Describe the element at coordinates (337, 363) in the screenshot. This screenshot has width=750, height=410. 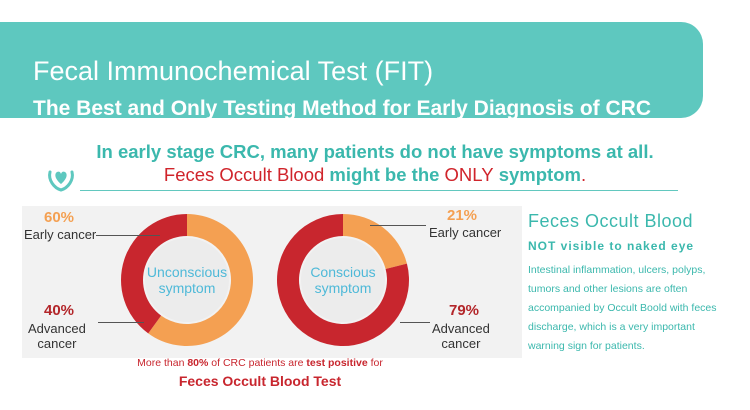
I see `positive-rate-emphasis: test positive` at that location.